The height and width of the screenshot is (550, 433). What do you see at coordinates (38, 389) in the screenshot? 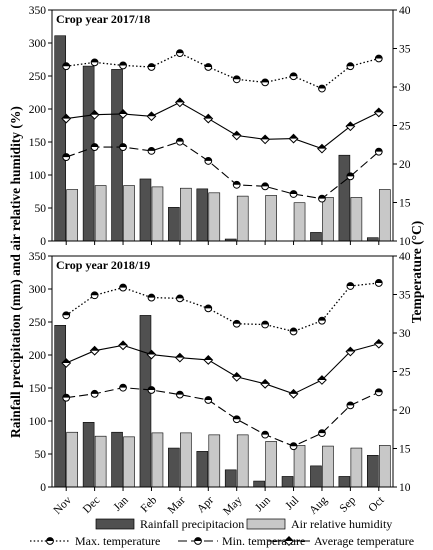
I see `left-tick-label: 150` at bounding box center [38, 389].